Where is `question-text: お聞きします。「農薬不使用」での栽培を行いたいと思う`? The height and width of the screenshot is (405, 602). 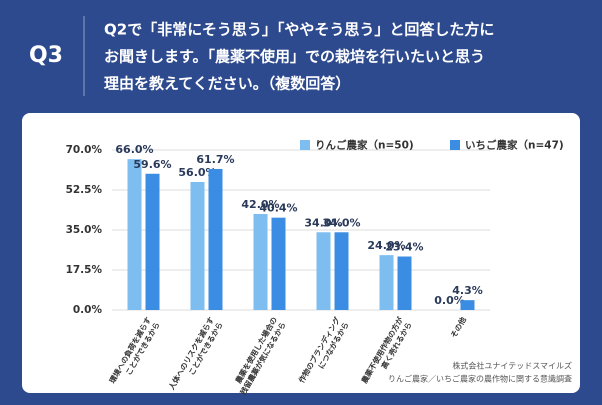 question-text: お聞きします。「農薬不使用」での栽培を行いたいと思う is located at coordinates (294, 57).